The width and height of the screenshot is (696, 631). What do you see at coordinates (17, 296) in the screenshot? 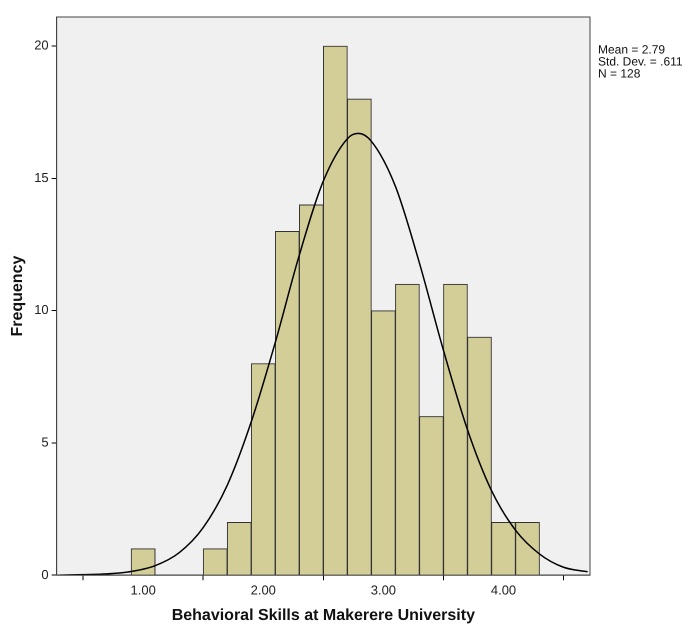
I see `y-axis-title: Frequency` at bounding box center [17, 296].